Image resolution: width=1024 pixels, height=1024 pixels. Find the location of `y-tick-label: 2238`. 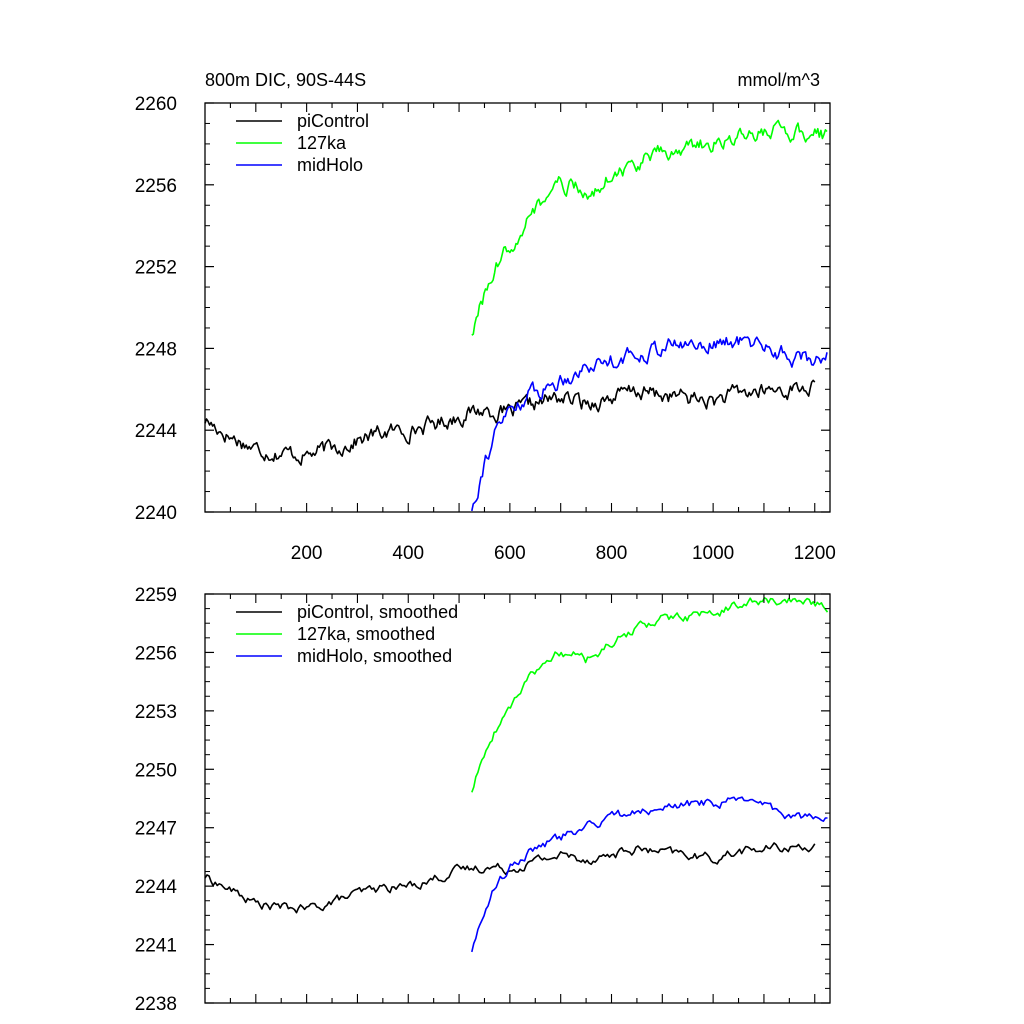

y-tick-label: 2238 is located at coordinates (156, 1004).